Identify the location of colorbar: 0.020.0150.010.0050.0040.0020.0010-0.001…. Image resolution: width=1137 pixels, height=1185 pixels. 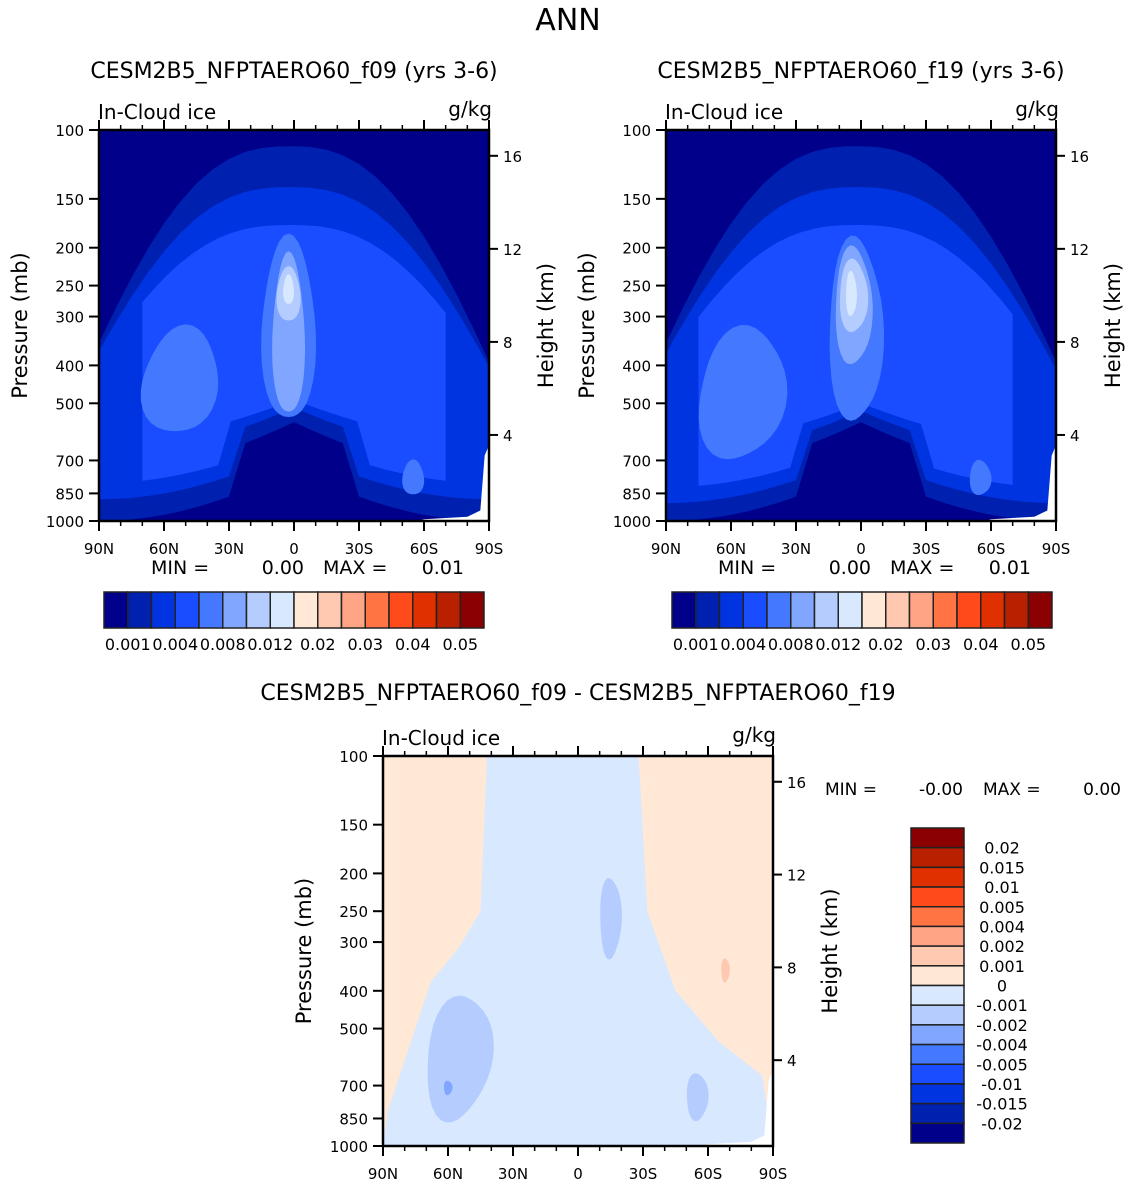
(969, 985).